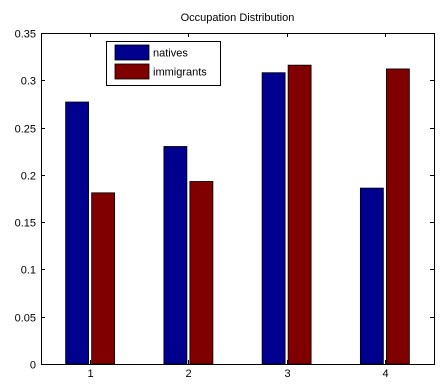  I want to click on y-tick-label: 0.1, so click(28, 271).